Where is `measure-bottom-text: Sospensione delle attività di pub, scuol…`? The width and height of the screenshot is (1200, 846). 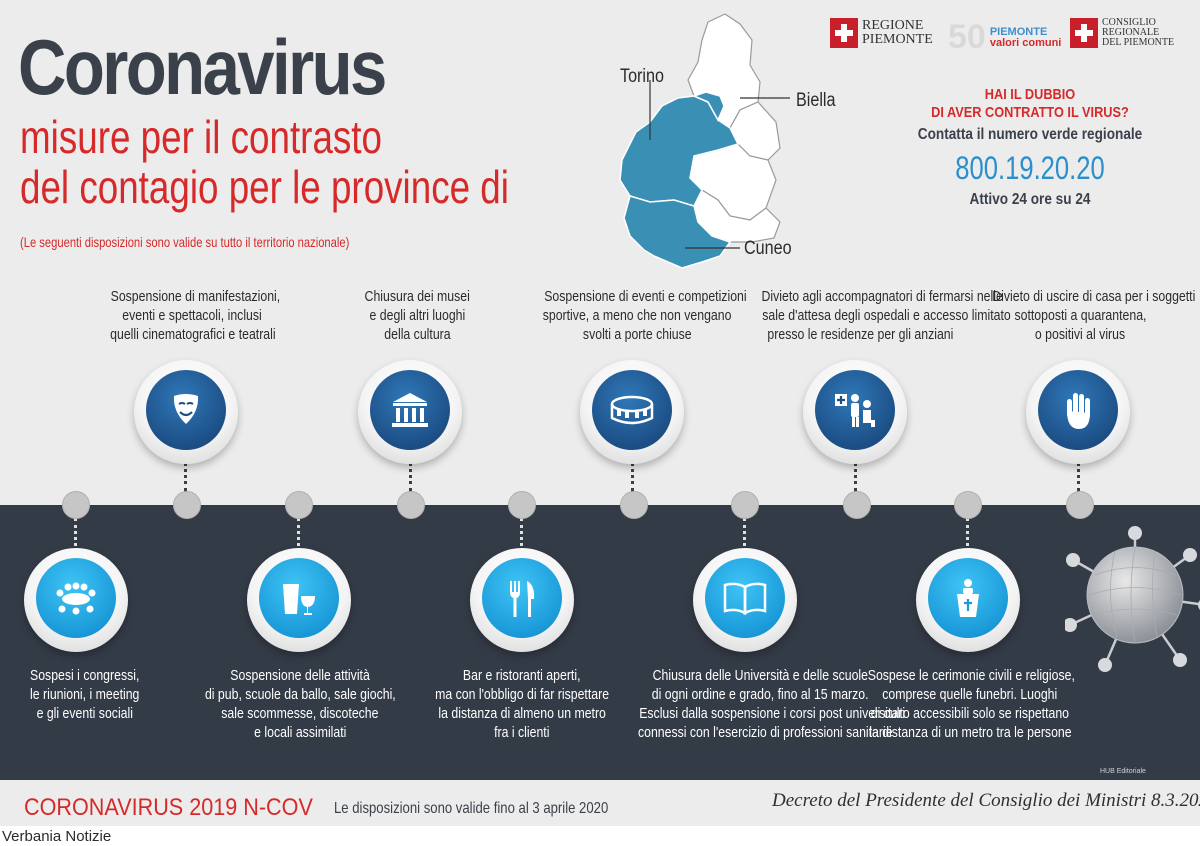
measure-bottom-text: Sospensione delle attività di pub, scuol… is located at coordinates (300, 704).